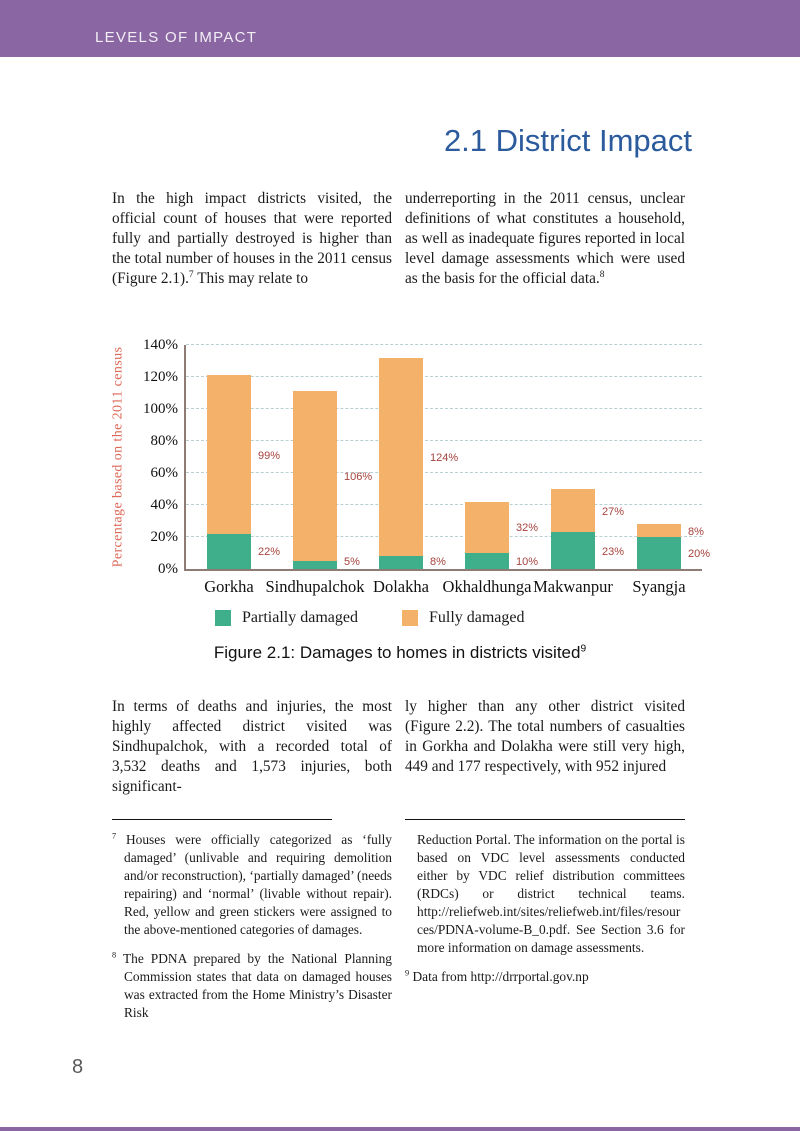 Image resolution: width=800 pixels, height=1131 pixels. I want to click on footnote-9: 9 Data from http://drrportal.gov.np, so click(545, 977).